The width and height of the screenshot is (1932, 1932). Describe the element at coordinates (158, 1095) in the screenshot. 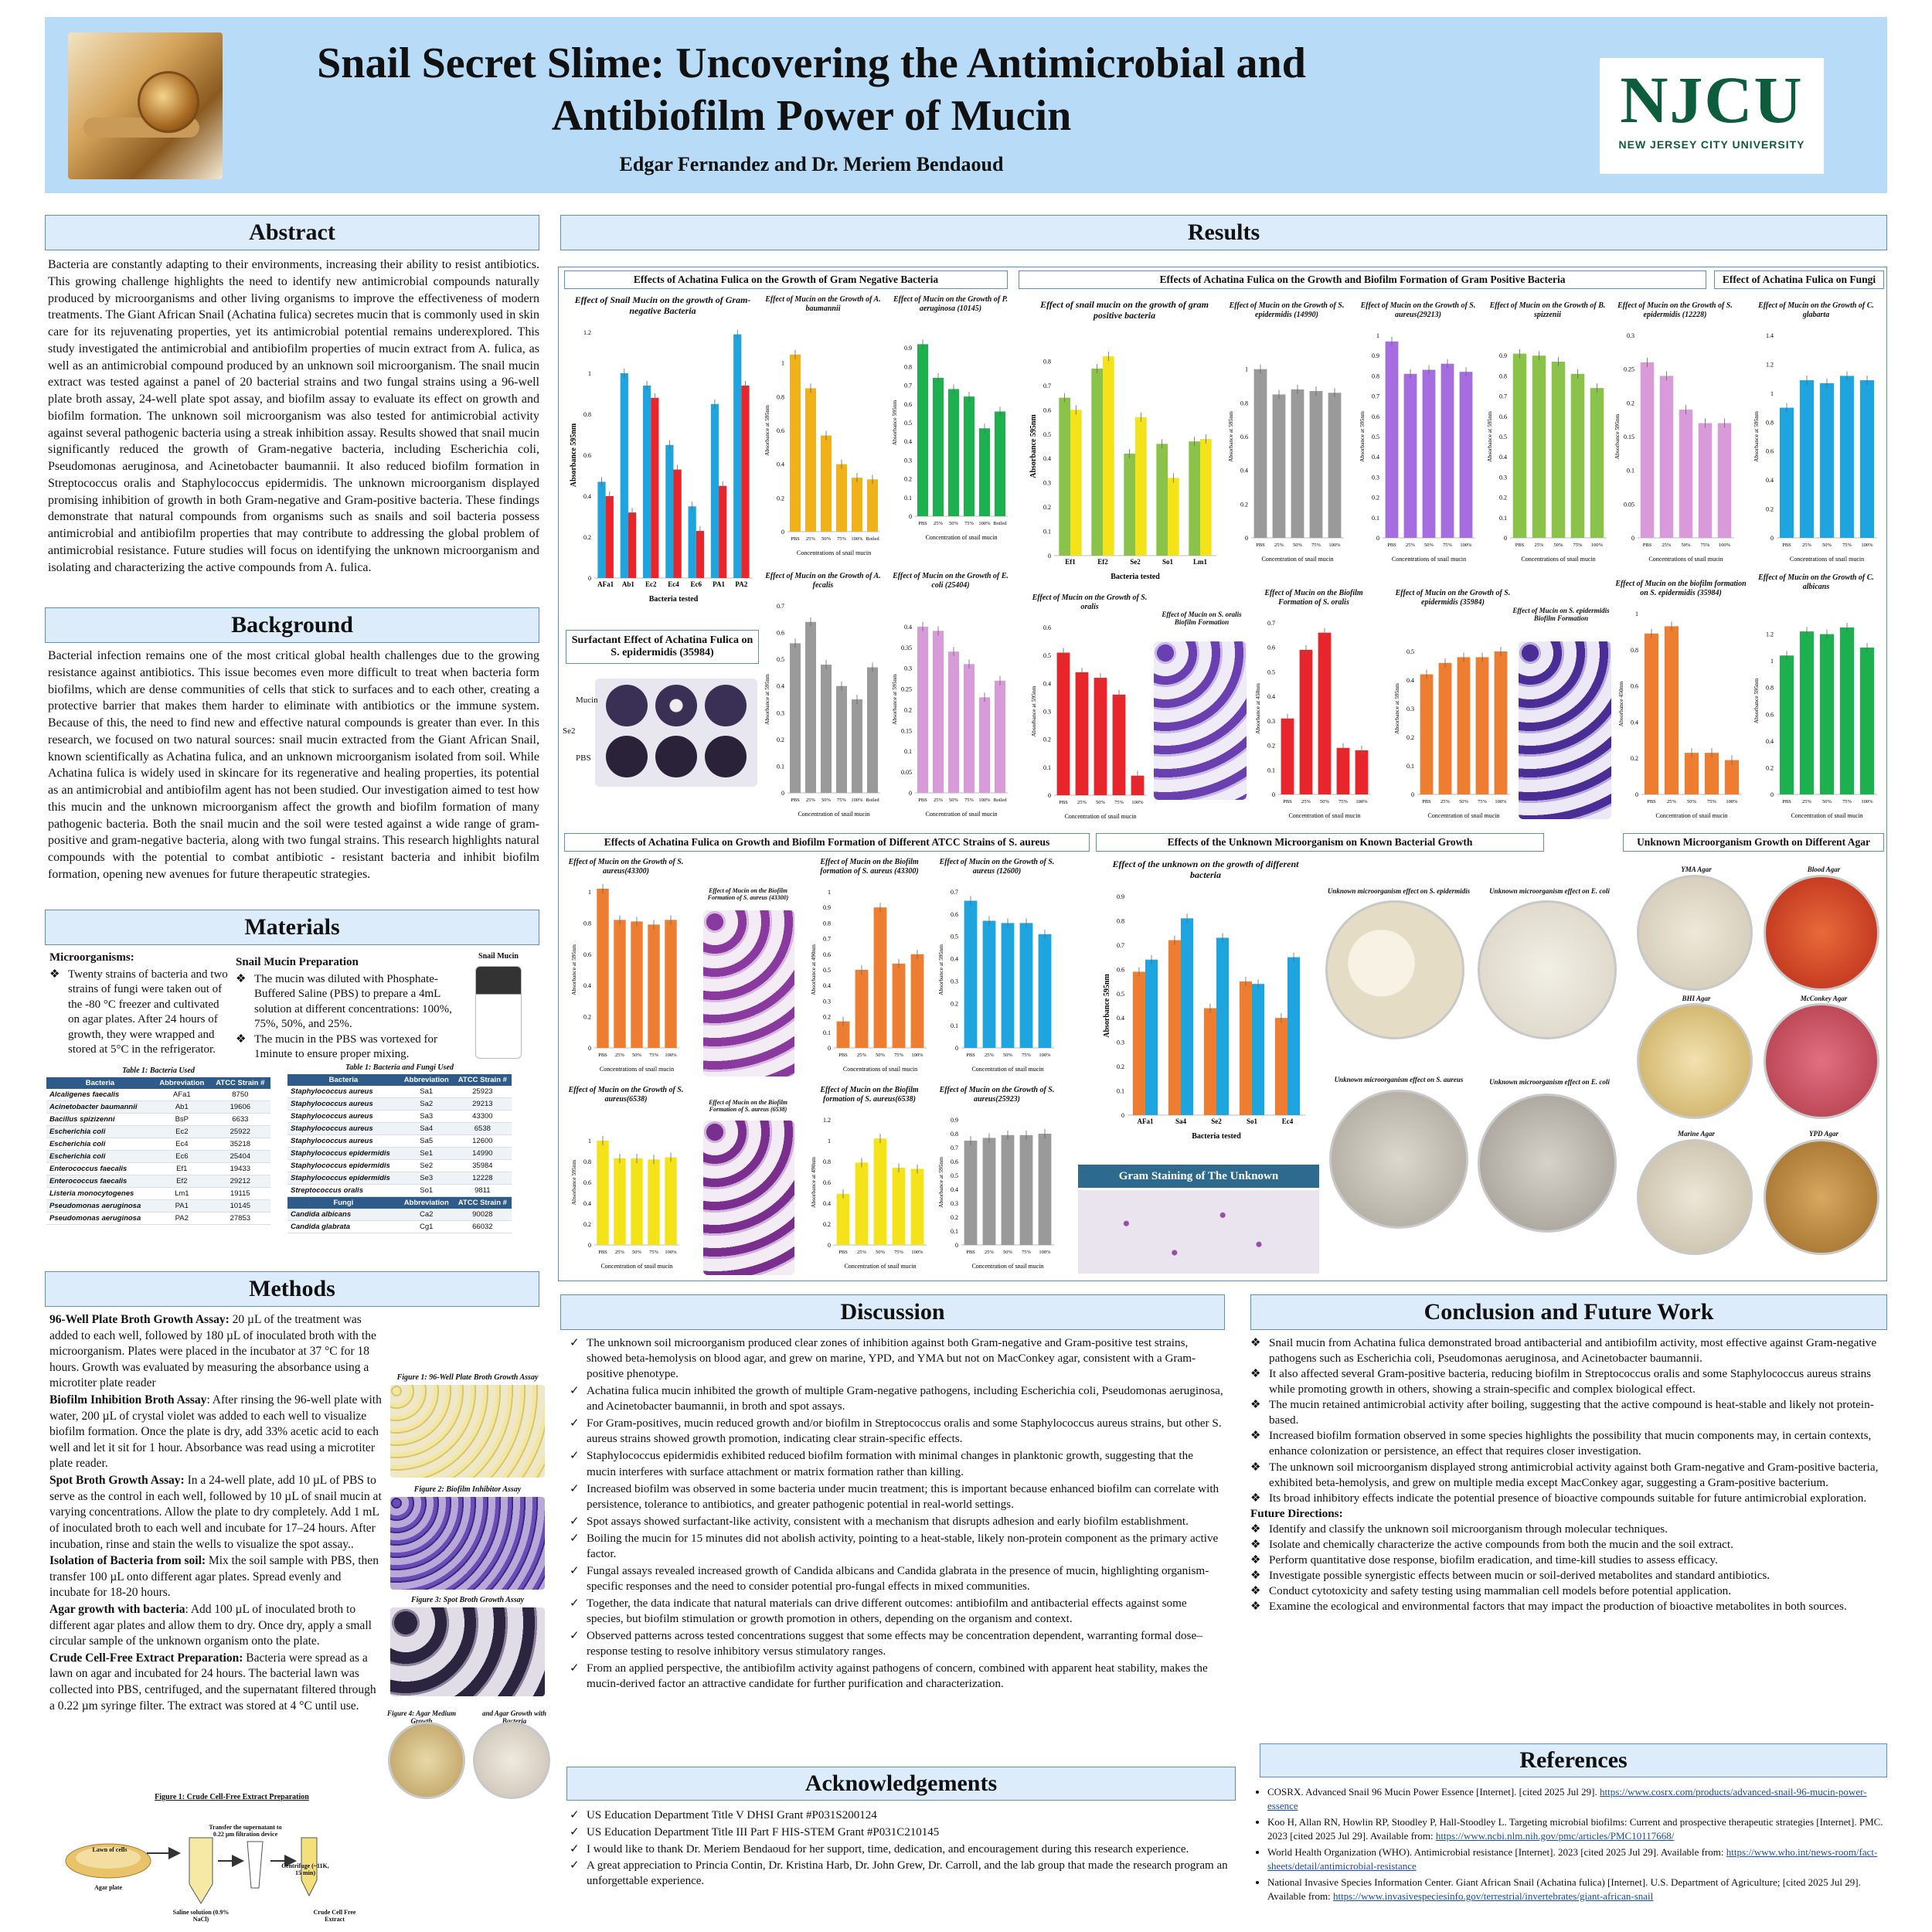

I see `table-row: Alcaligenes faecalis AFa1 8750` at that location.